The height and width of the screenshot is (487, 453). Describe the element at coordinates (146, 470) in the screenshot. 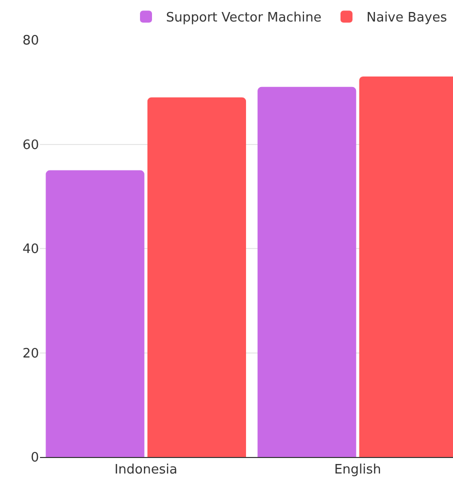

I see `x-tick-label: Indonesia` at that location.